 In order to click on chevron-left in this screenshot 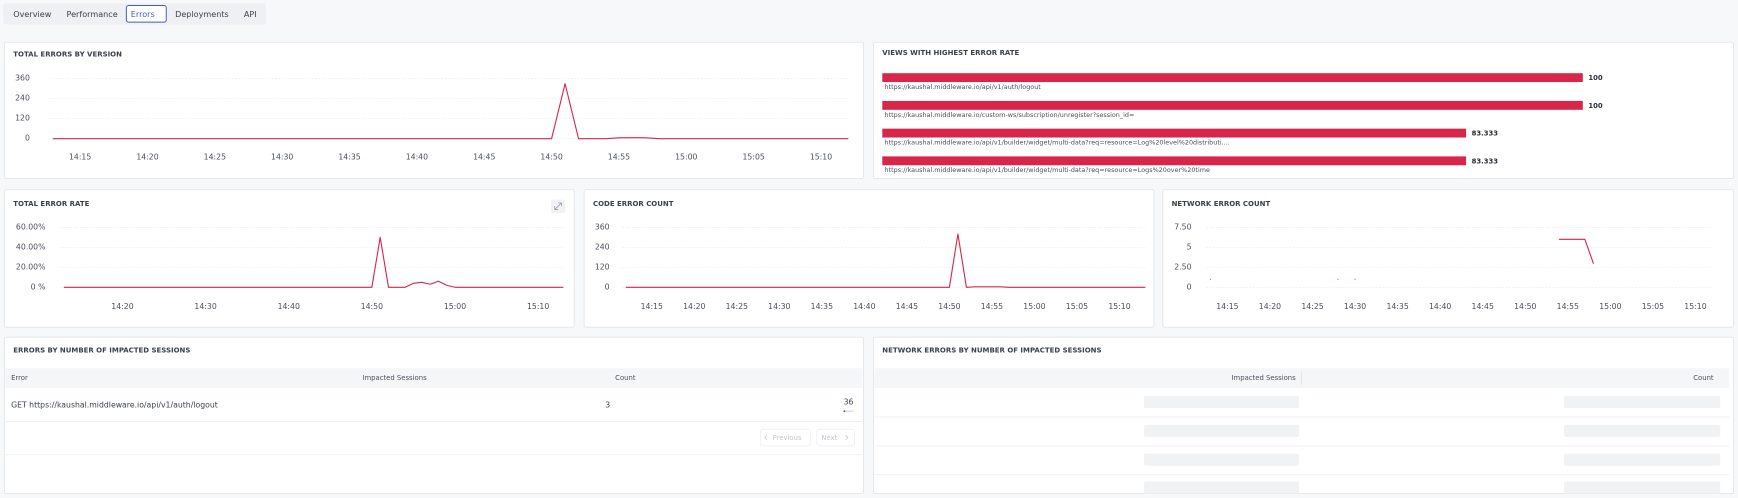, I will do `click(766, 438)`.